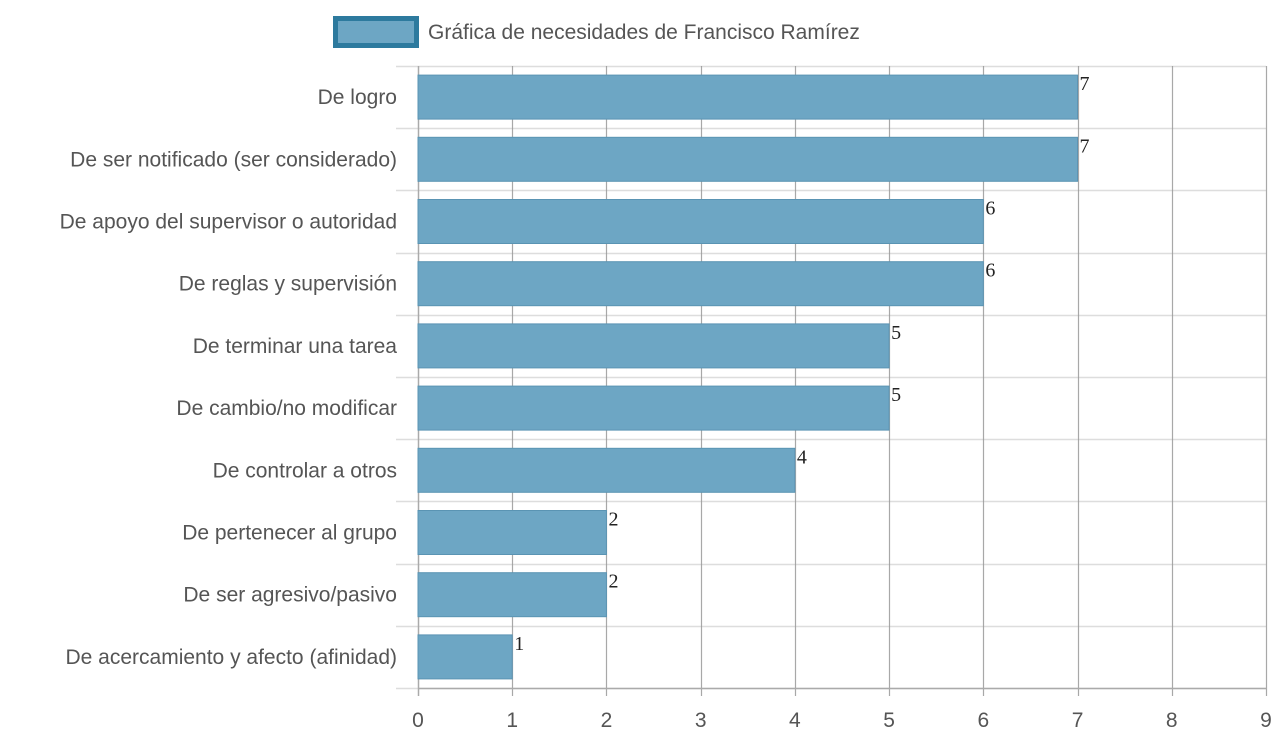  Describe the element at coordinates (842, 720) in the screenshot. I see `x-axis-ticks: 0 1 2 3 4 5 6 7 8 9` at that location.